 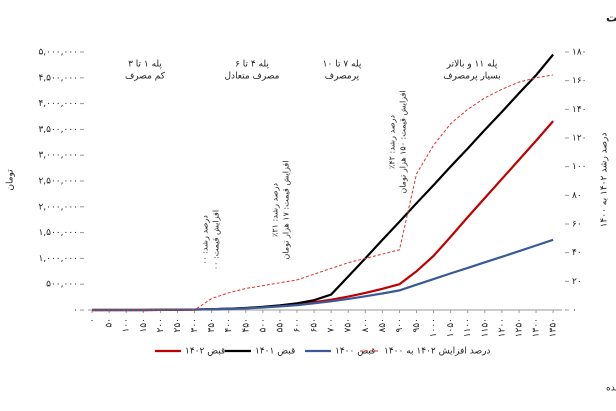 What do you see at coordinates (383, 325) in the screenshot?
I see `x-tick-label: ۸۵۰` at bounding box center [383, 325].